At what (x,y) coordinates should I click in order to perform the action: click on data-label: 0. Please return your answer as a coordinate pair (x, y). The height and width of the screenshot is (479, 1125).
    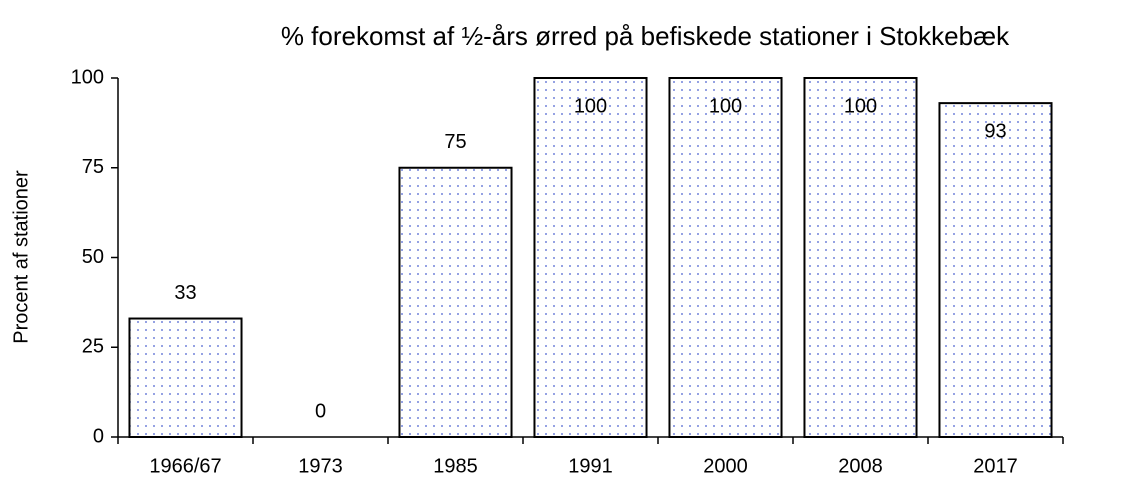
    Looking at the image, I should click on (320, 411).